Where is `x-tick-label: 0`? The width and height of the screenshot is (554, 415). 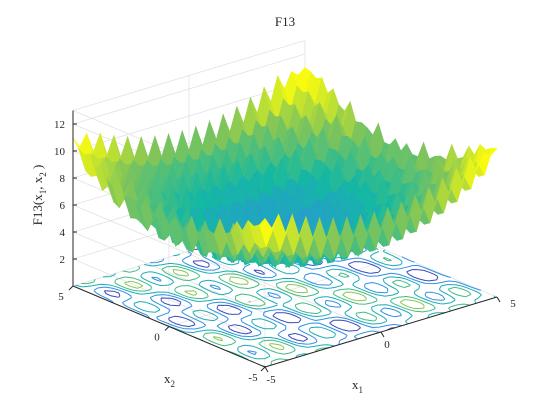
x-tick-label: 0 is located at coordinates (387, 345).